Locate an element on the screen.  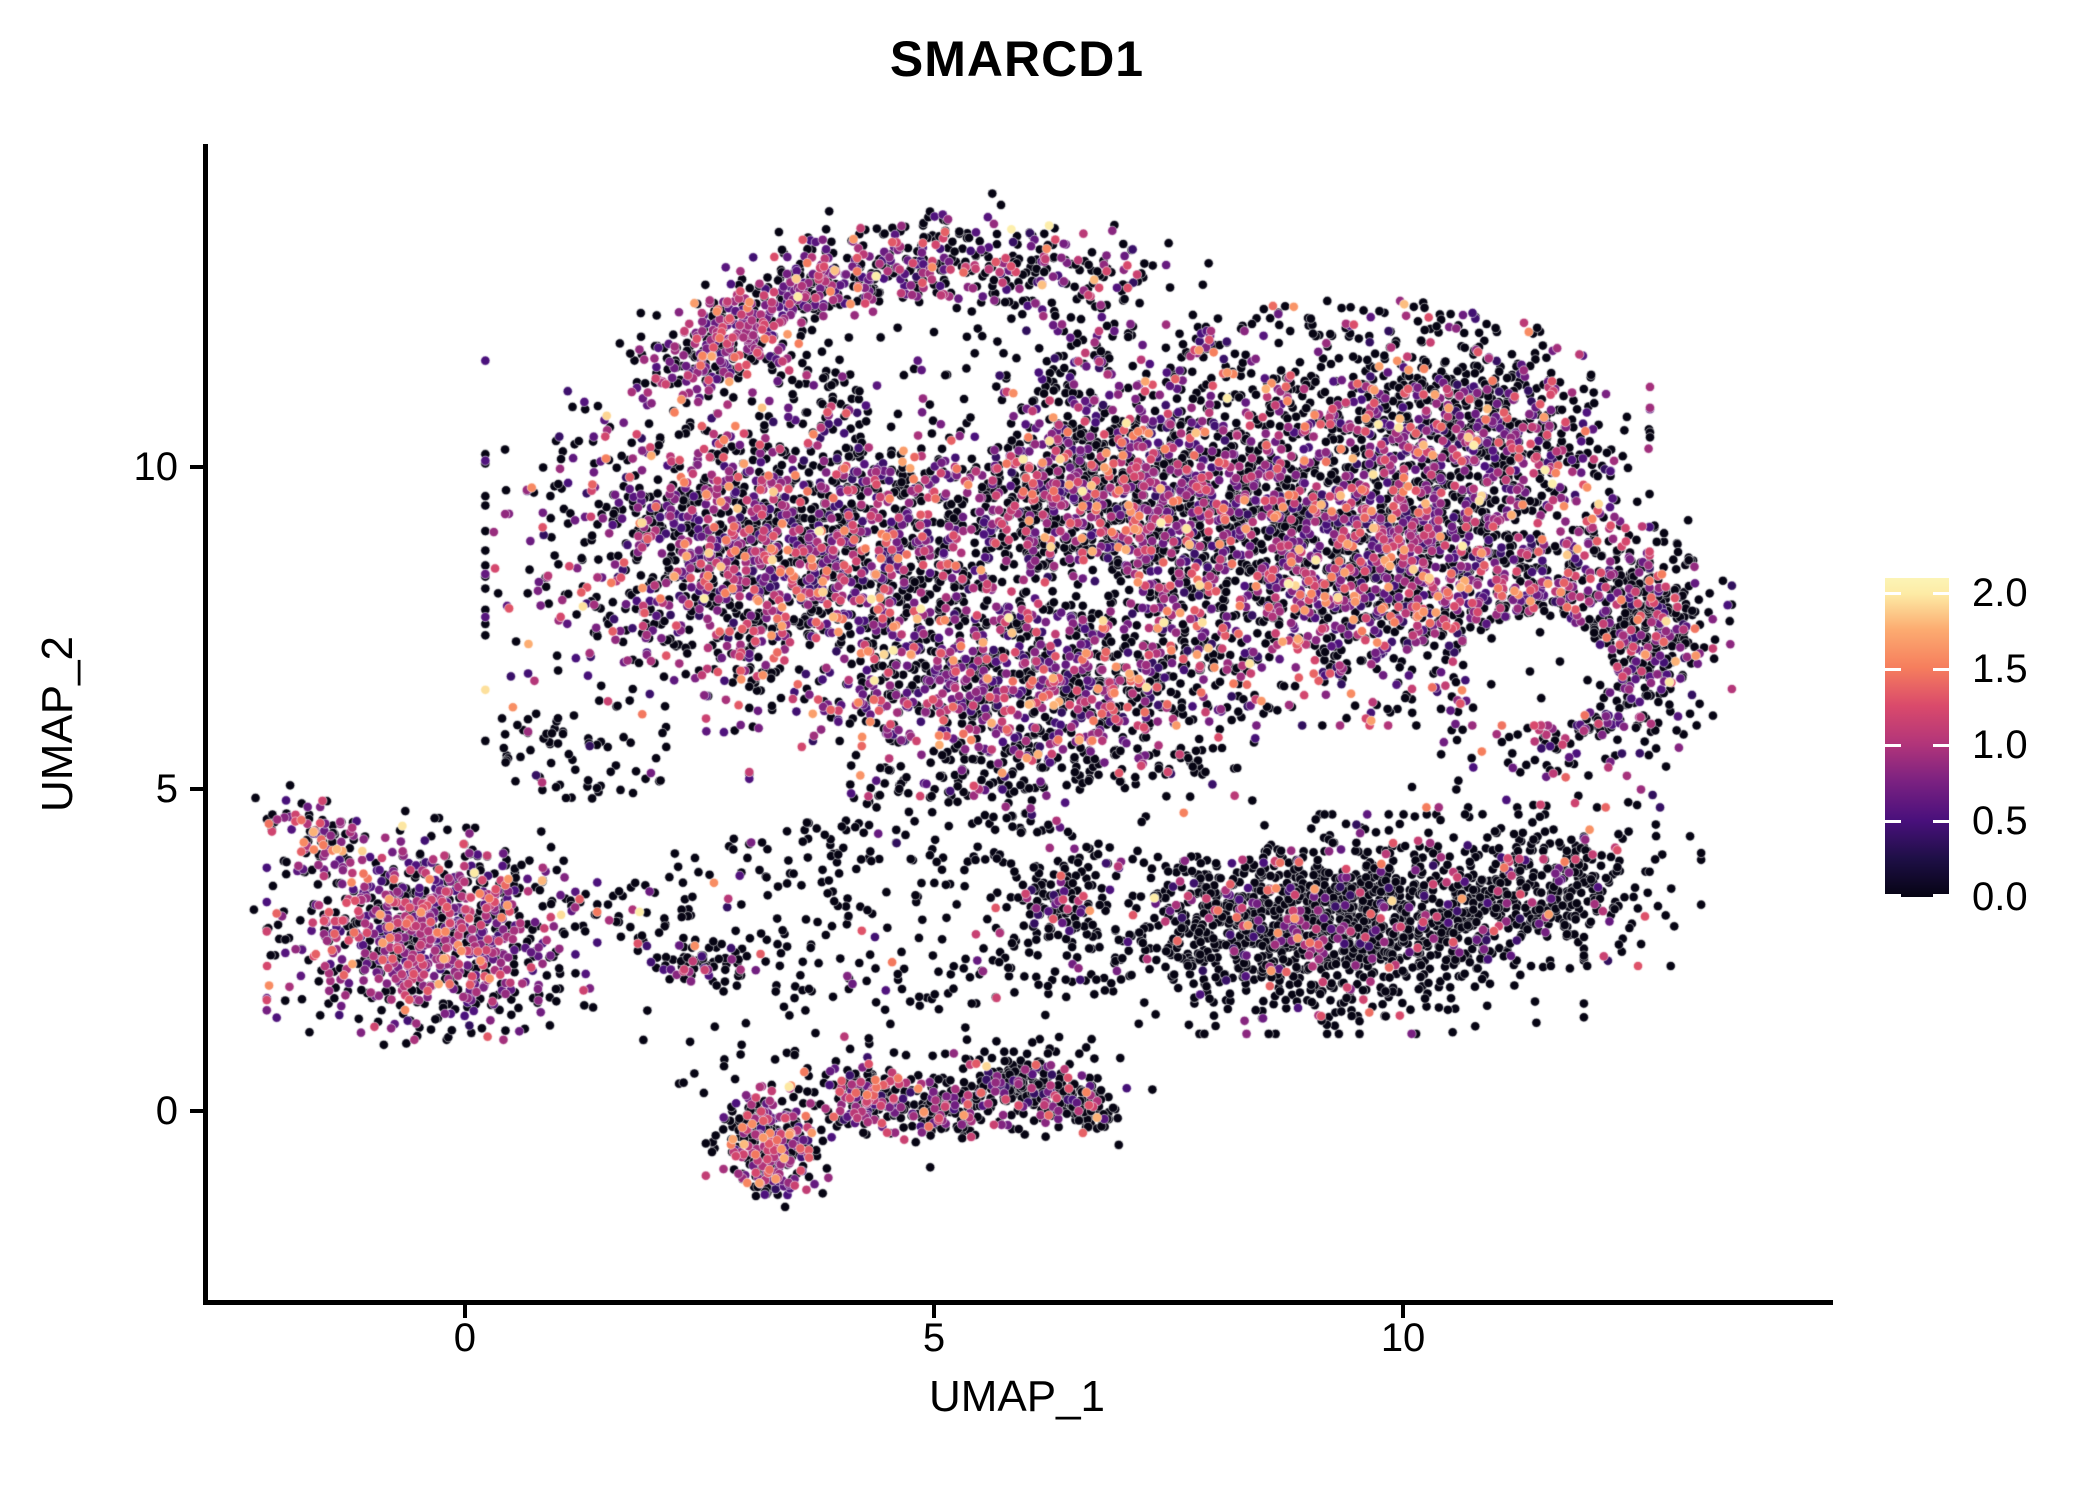
colorbar-tick-label: 1.0 is located at coordinates (2000, 745).